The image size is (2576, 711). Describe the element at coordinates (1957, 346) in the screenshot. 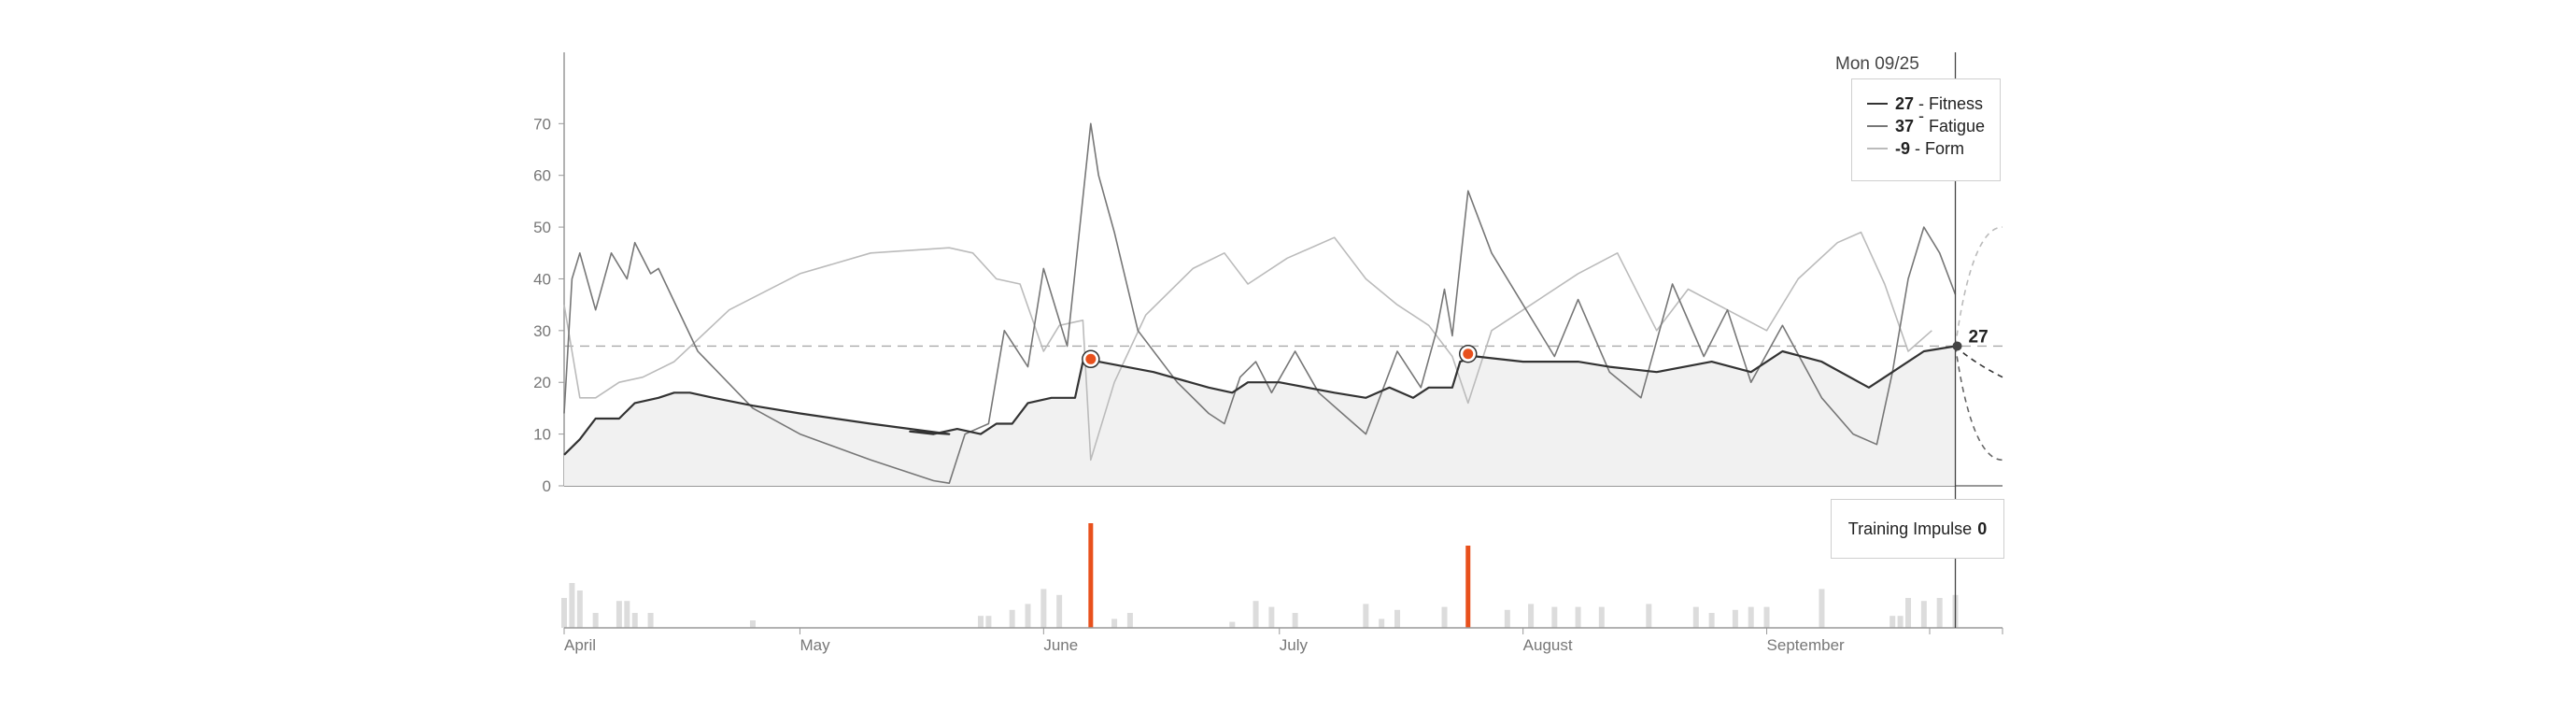

I see `cursor-dot` at that location.